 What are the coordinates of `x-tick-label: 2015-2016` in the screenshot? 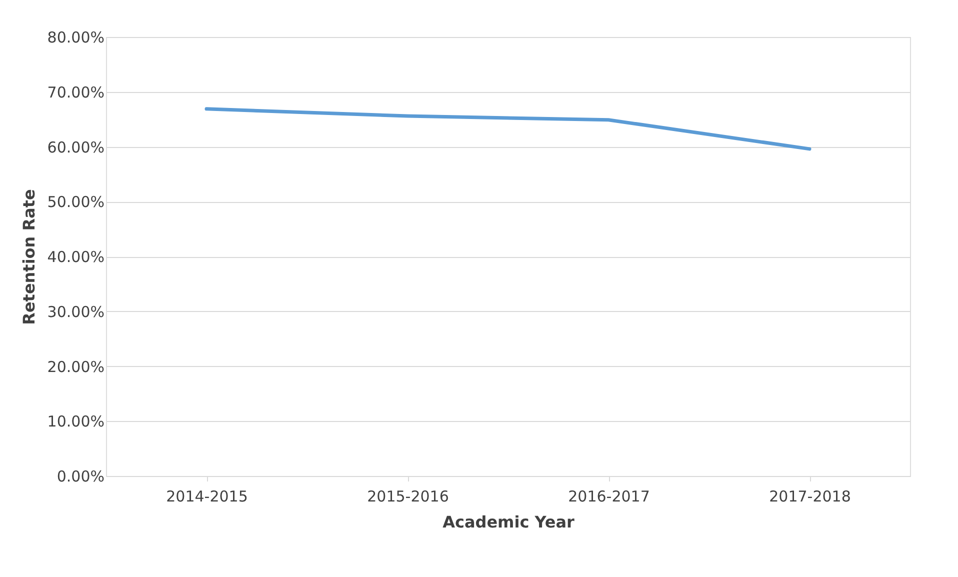 It's located at (408, 497).